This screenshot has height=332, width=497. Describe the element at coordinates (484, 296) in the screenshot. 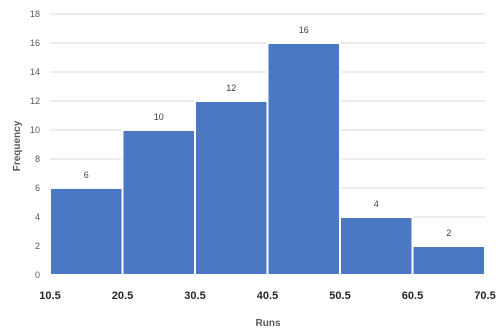

I see `x-tick-label: 70.5` at that location.